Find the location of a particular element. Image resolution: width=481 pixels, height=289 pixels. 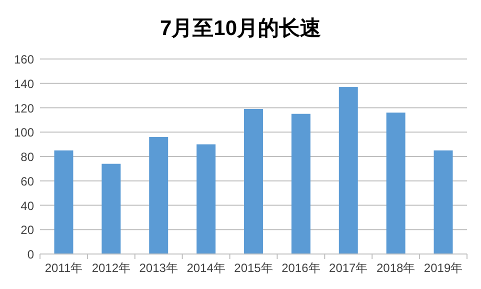

y-tick-label: 60 is located at coordinates (27, 181).